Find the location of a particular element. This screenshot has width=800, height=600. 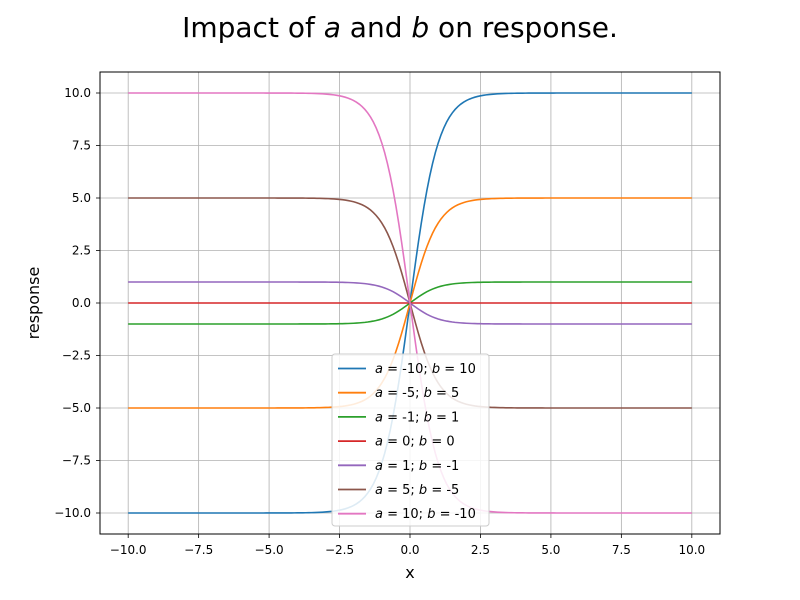

x-tick-label: 5.0 is located at coordinates (550, 550).